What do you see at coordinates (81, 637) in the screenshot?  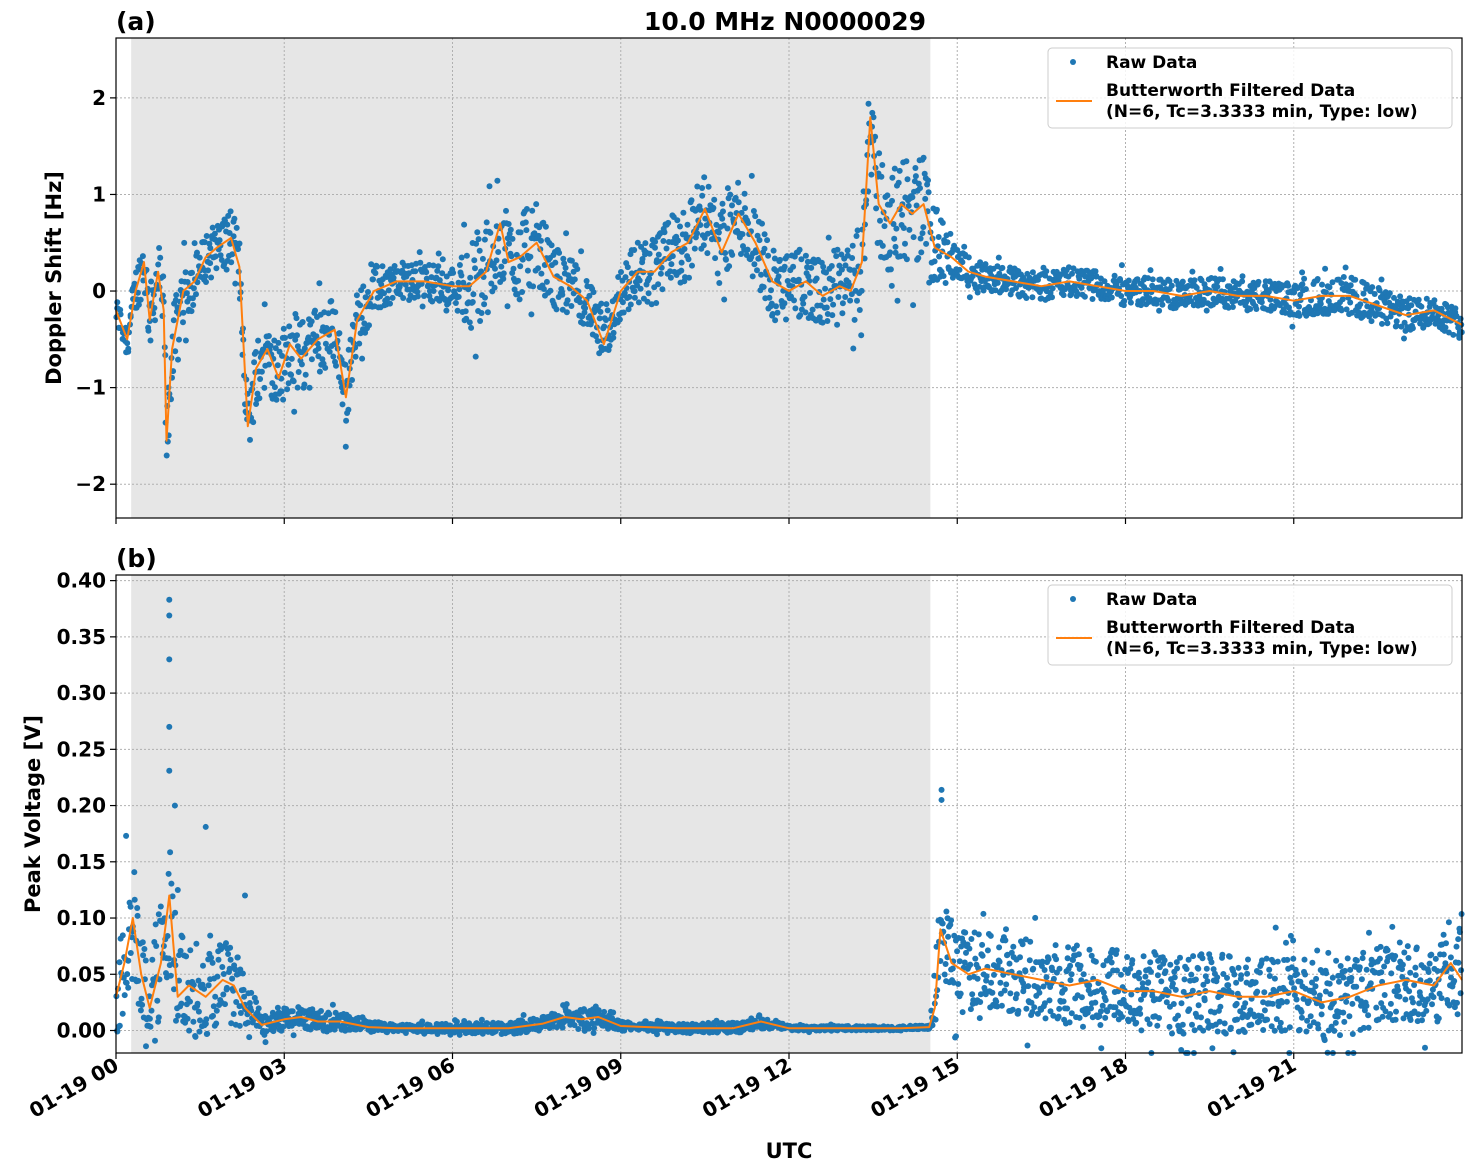 I see `voltage-y-tick-label: 0.35` at bounding box center [81, 637].